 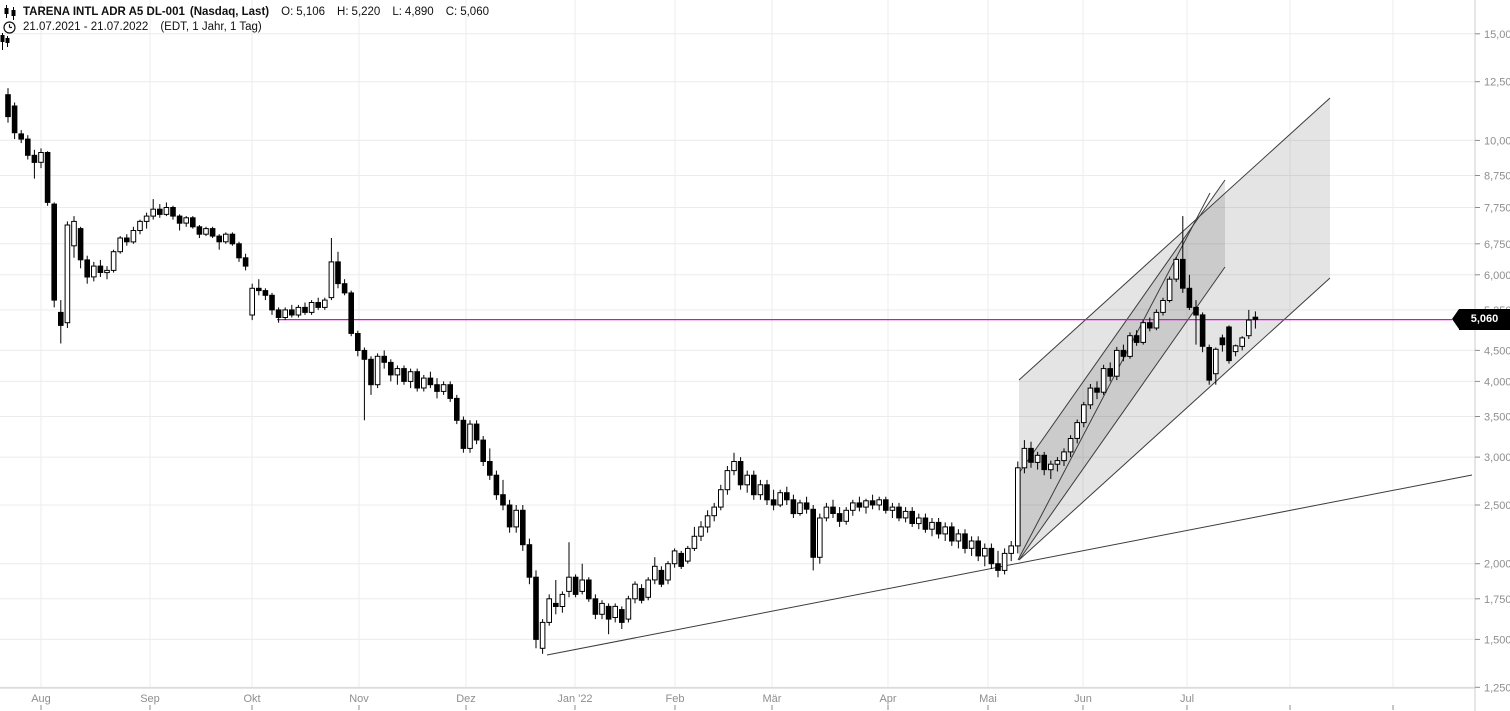 I want to click on low-readout: L: 4,890, so click(x=413, y=12).